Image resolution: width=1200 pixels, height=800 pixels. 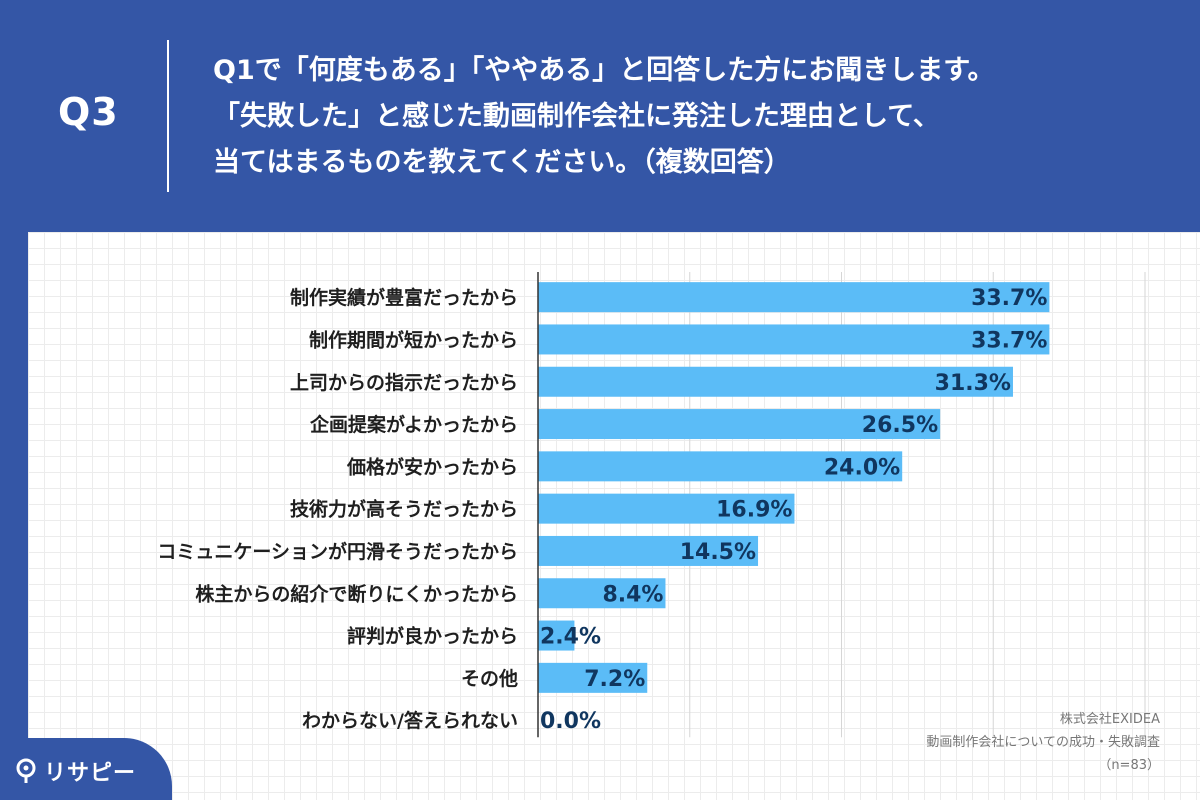 I want to click on header-divider, so click(x=168, y=116).